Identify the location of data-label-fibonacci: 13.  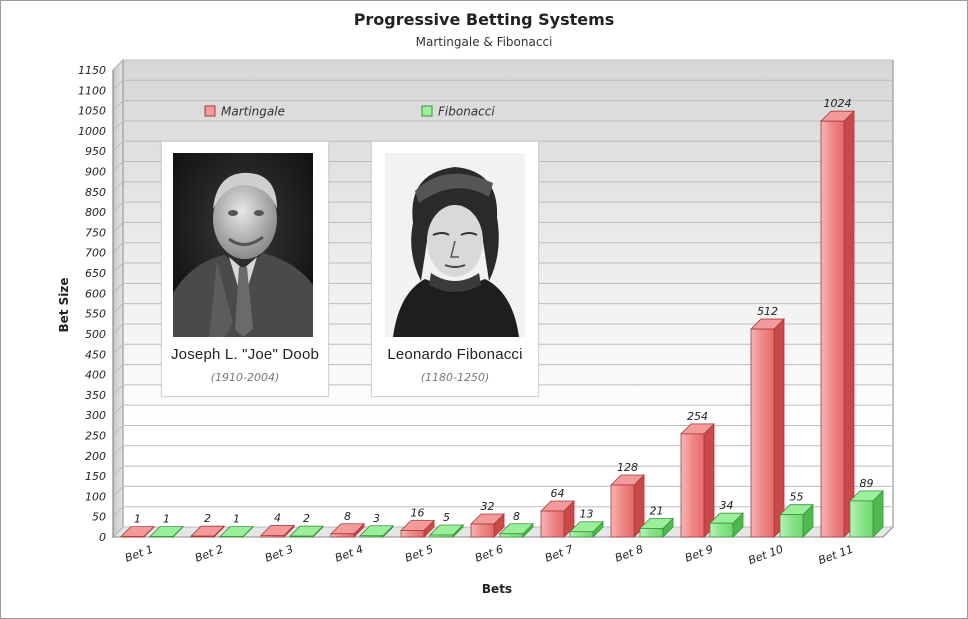
(587, 514).